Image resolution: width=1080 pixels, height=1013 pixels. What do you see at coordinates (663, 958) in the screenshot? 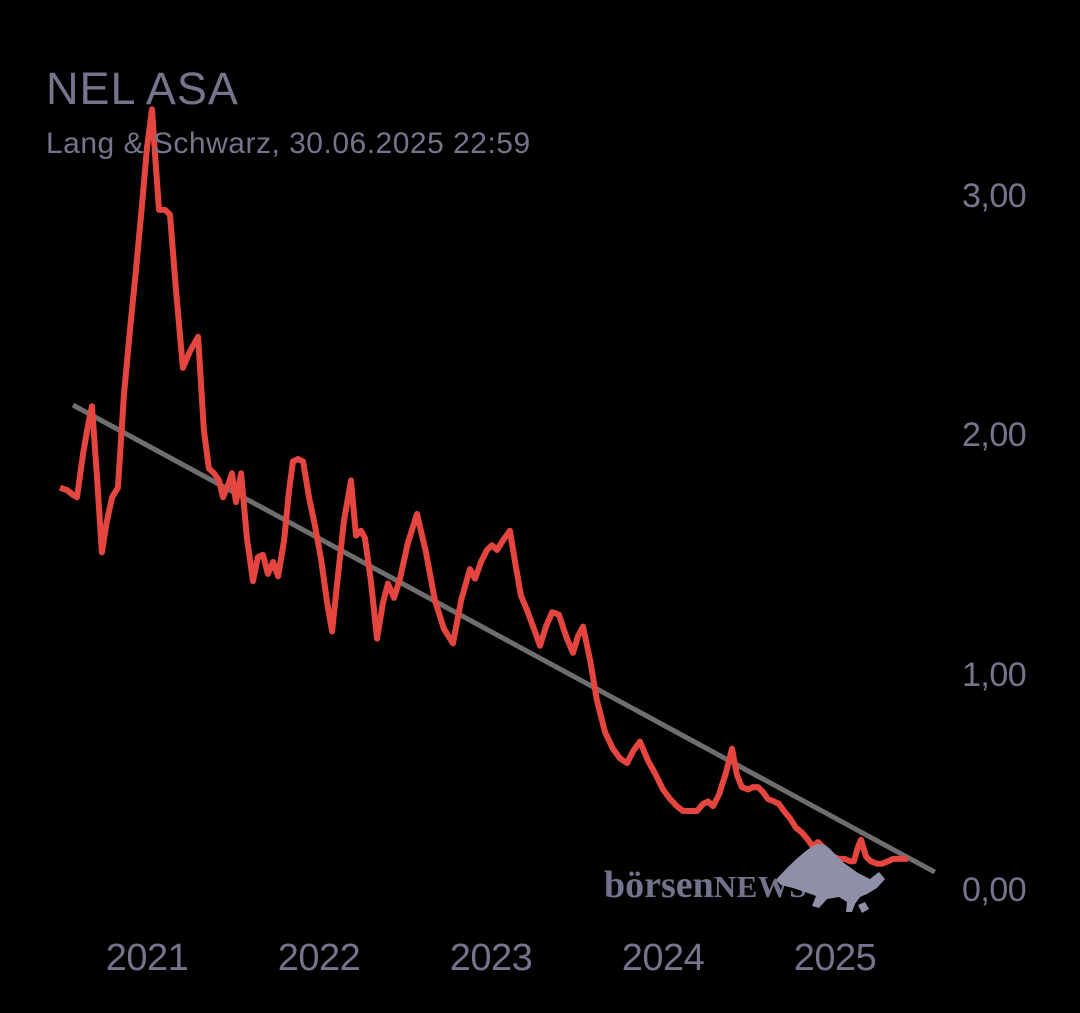
I see `x-axis-tick-label: 2024` at bounding box center [663, 958].